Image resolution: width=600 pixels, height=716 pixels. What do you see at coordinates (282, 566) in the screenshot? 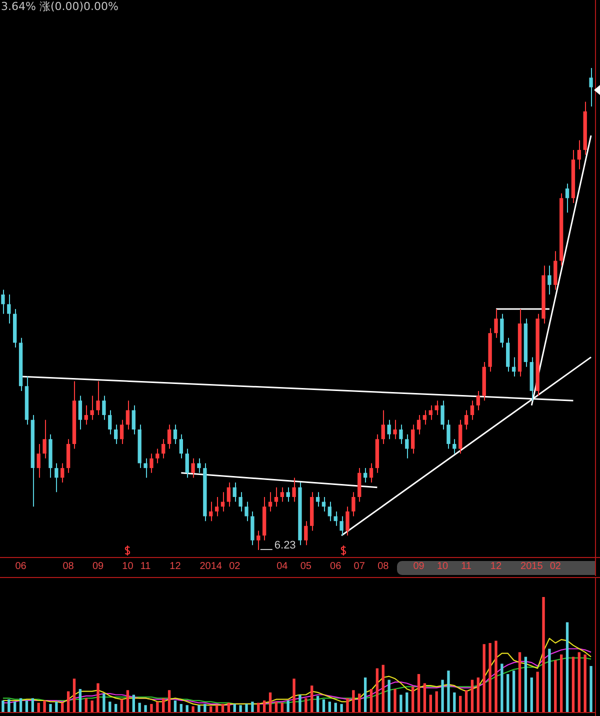
I see `x-tick-label: 04` at bounding box center [282, 566].